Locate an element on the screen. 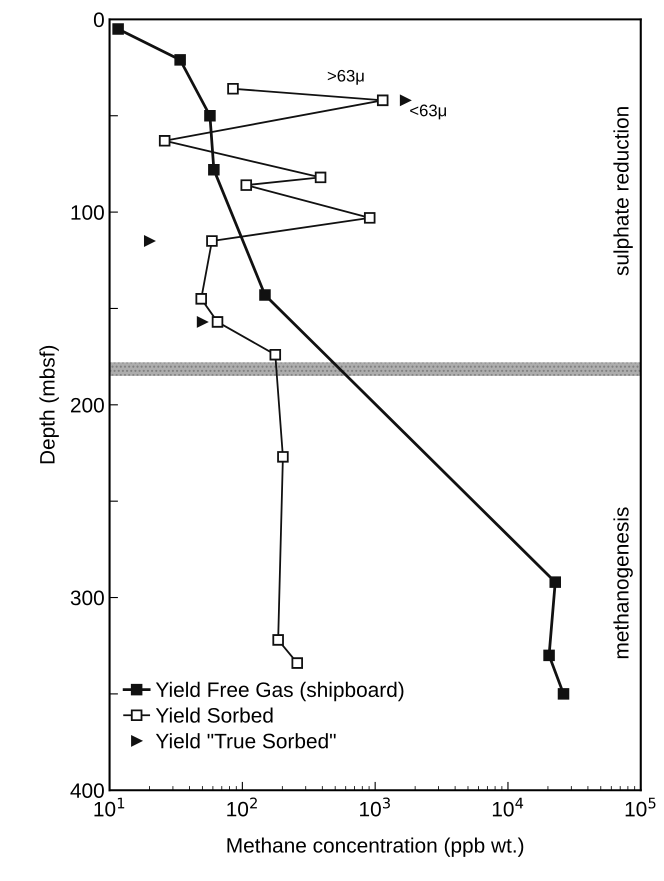 This screenshot has width=664, height=881. x-tick-label: 10$^{5}$ is located at coordinates (641, 807).